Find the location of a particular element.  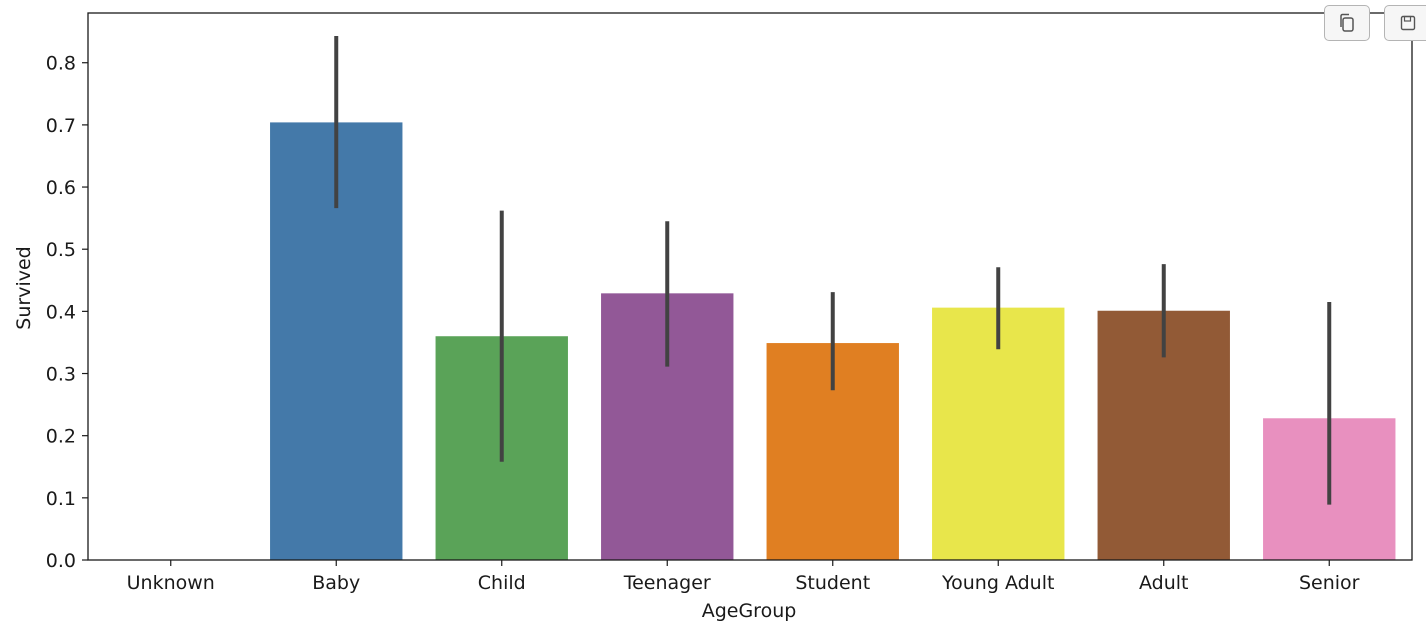

y-axis-label: Survived is located at coordinates (24, 287).